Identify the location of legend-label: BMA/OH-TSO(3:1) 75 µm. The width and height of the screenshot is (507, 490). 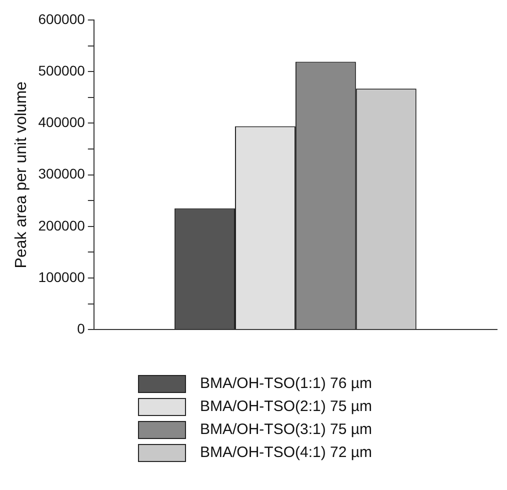
(286, 429).